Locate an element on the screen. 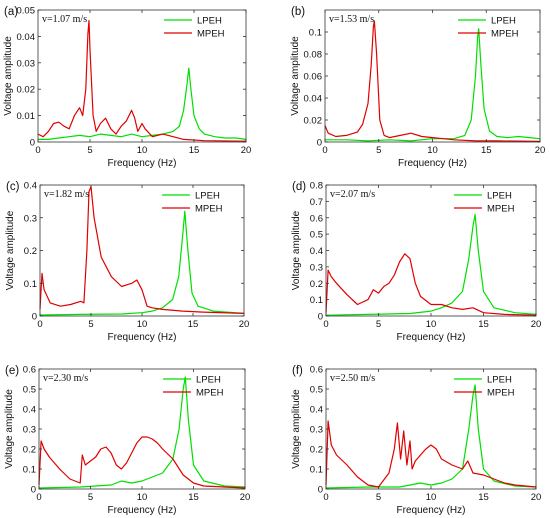 Image resolution: width=550 pixels, height=518 pixels. panel-tag: (d) is located at coordinates (299, 187).